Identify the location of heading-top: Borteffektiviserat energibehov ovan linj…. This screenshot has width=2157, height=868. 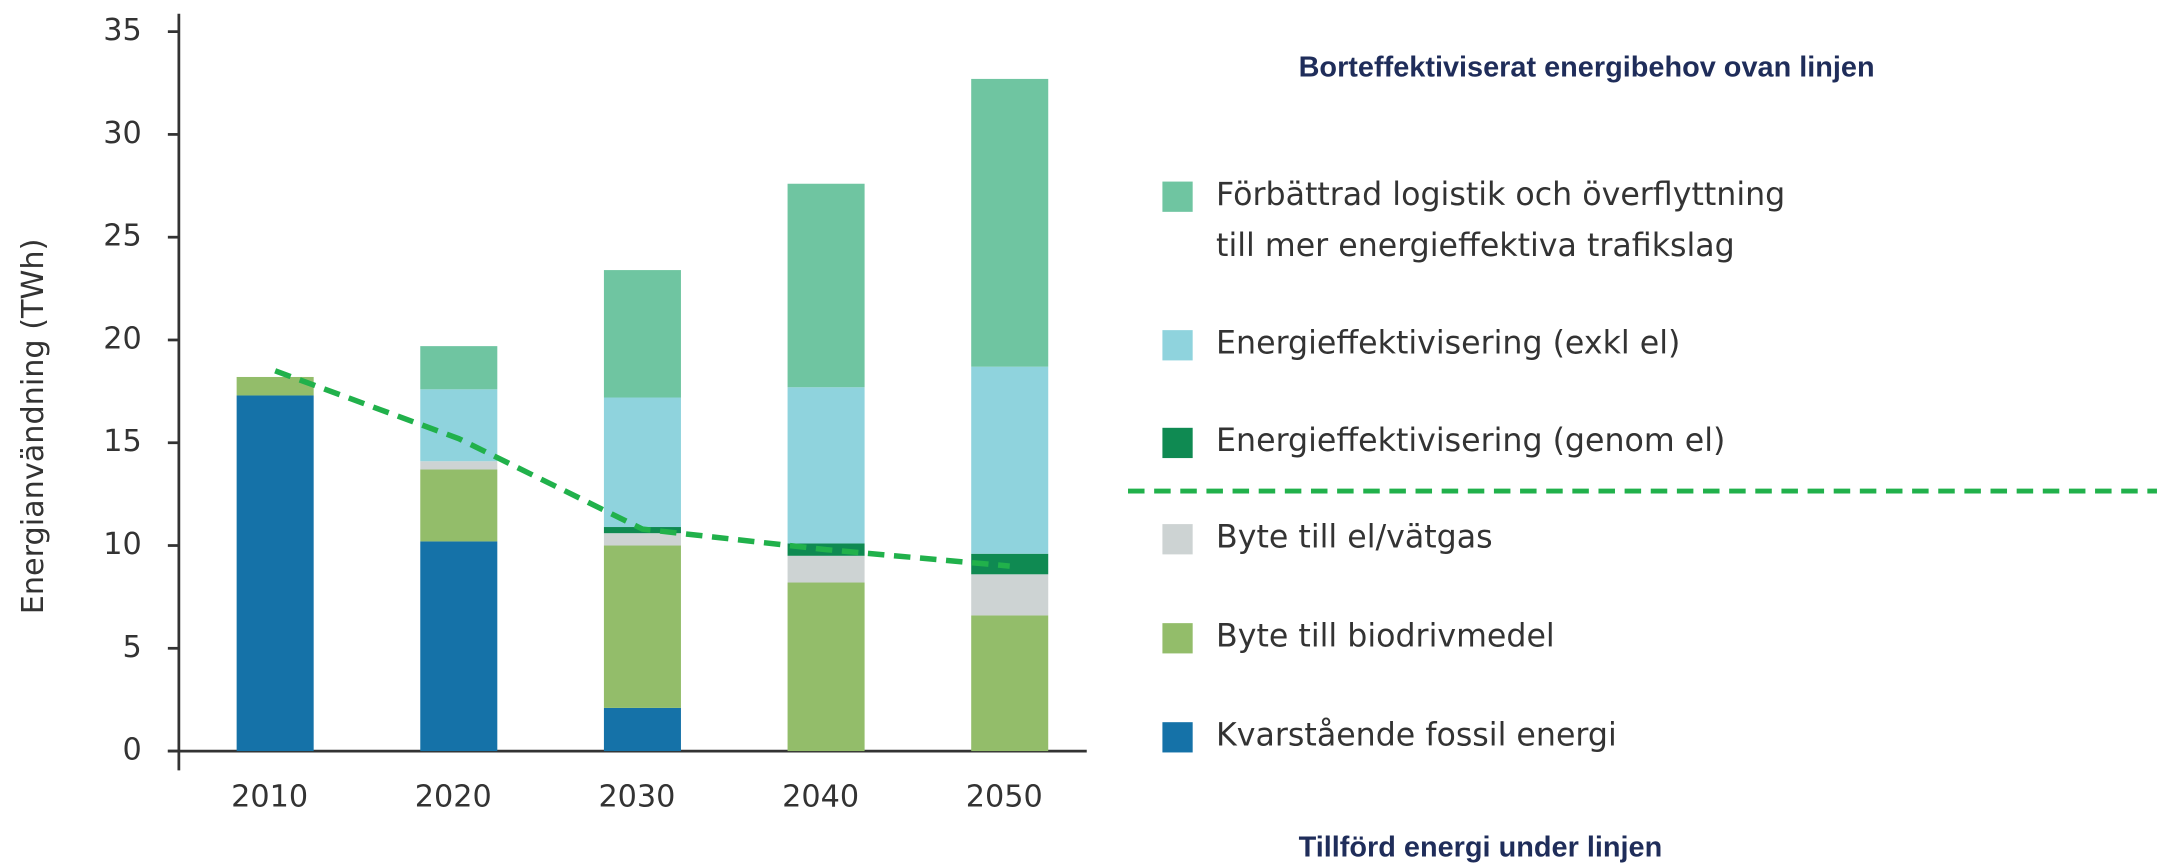
(1587, 67).